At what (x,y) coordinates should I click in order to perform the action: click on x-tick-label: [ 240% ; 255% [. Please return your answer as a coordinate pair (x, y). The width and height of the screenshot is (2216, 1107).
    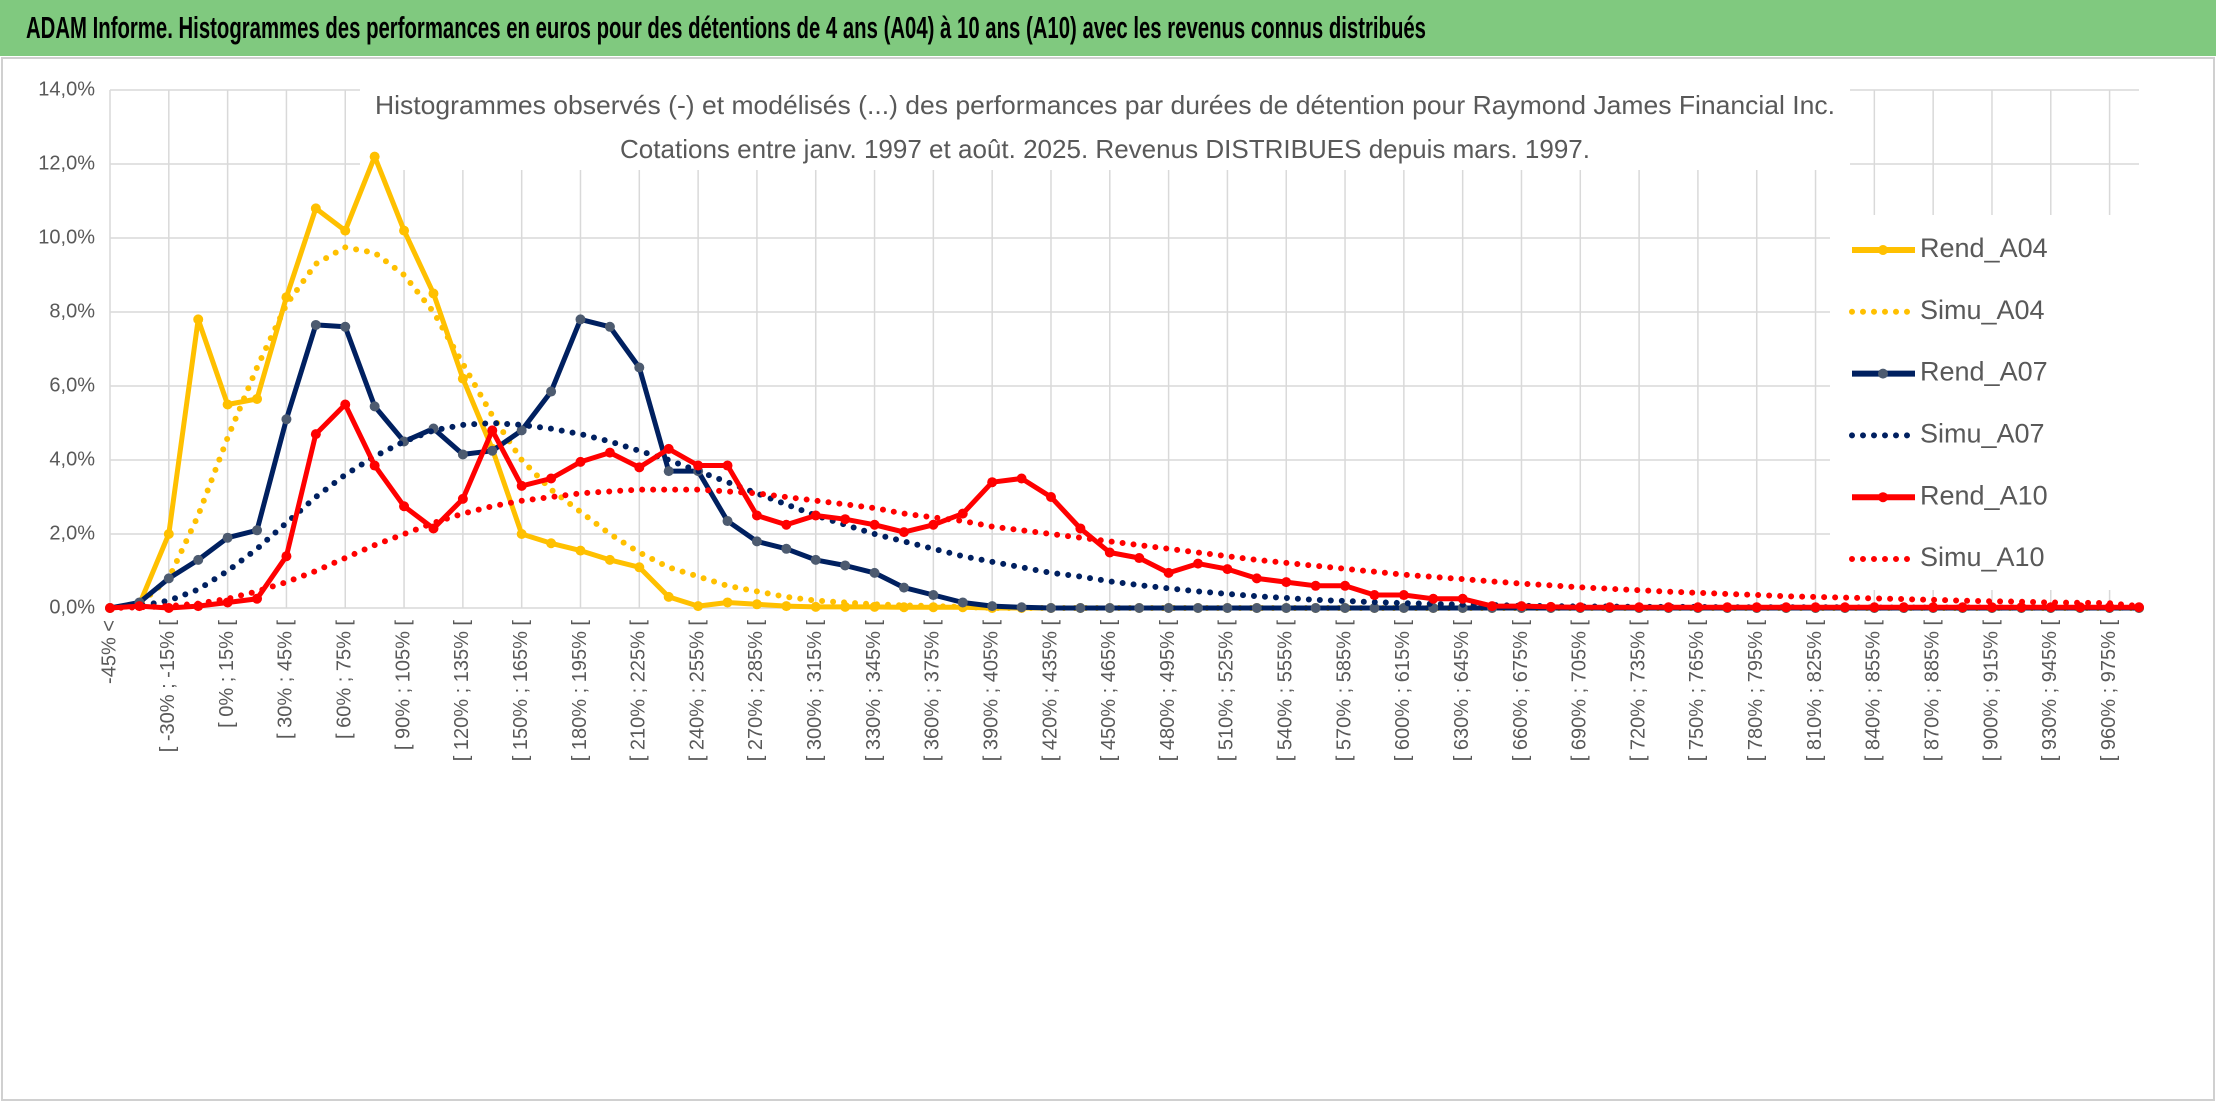
    Looking at the image, I should click on (697, 691).